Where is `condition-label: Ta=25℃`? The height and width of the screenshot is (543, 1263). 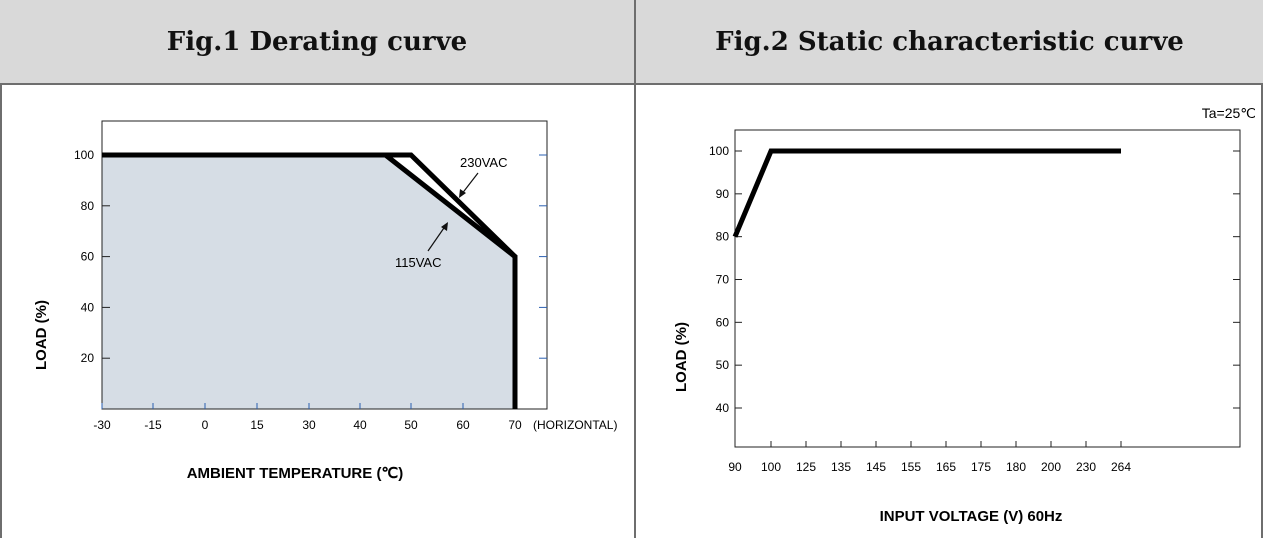
condition-label: Ta=25℃ is located at coordinates (1229, 113).